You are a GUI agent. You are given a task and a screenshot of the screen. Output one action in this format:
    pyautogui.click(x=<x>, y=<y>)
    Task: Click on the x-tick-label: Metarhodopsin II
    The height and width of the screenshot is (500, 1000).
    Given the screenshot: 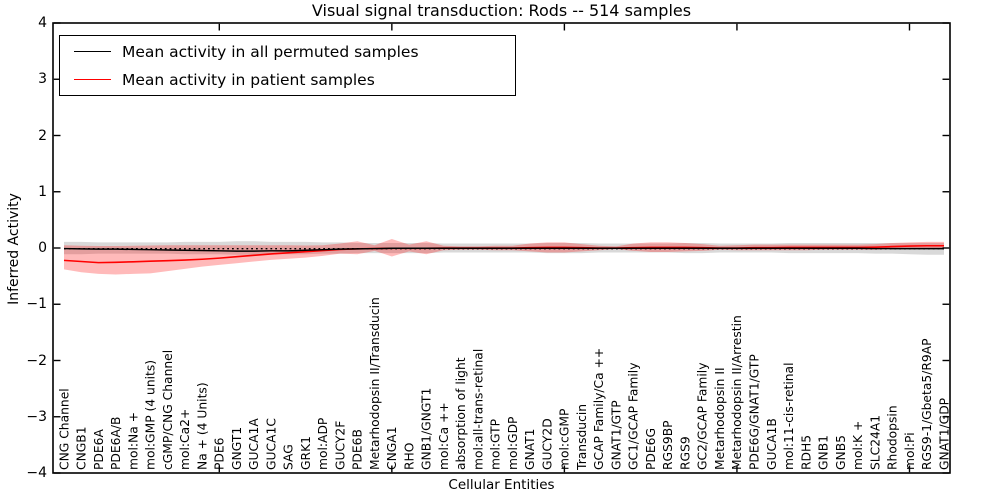 What is the action you would take?
    pyautogui.click(x=720, y=418)
    